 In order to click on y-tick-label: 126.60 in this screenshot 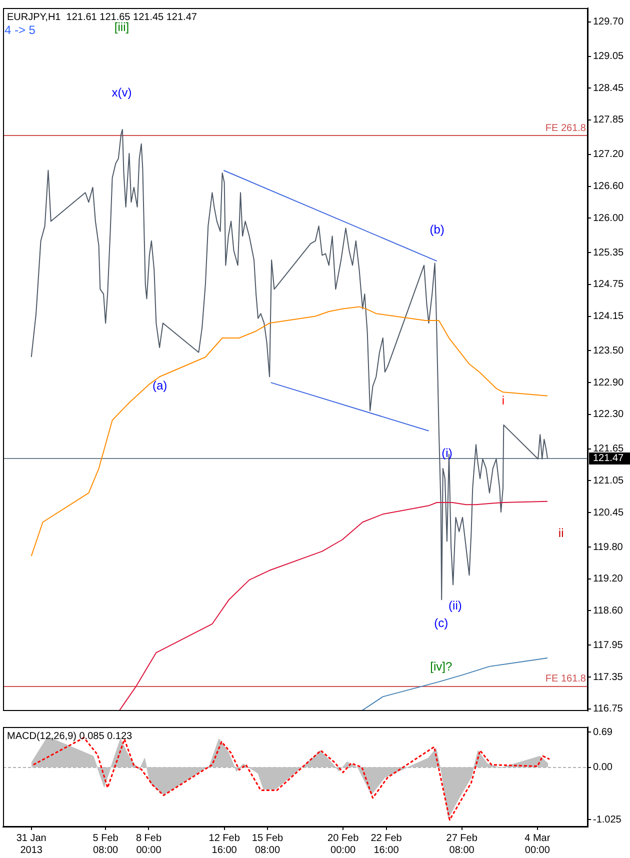, I will do `click(608, 186)`.